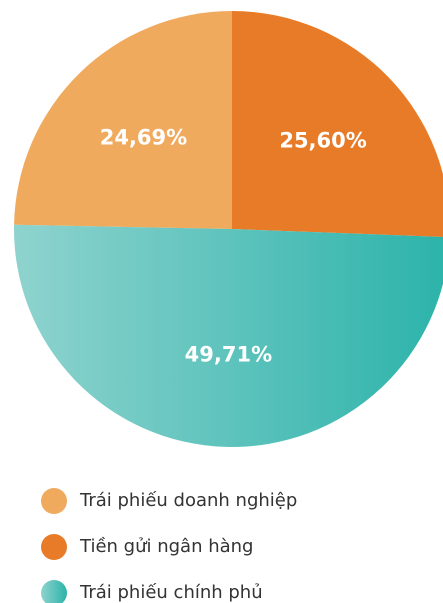 Image resolution: width=443 pixels, height=603 pixels. I want to click on data-label: 49,71%, so click(228, 354).